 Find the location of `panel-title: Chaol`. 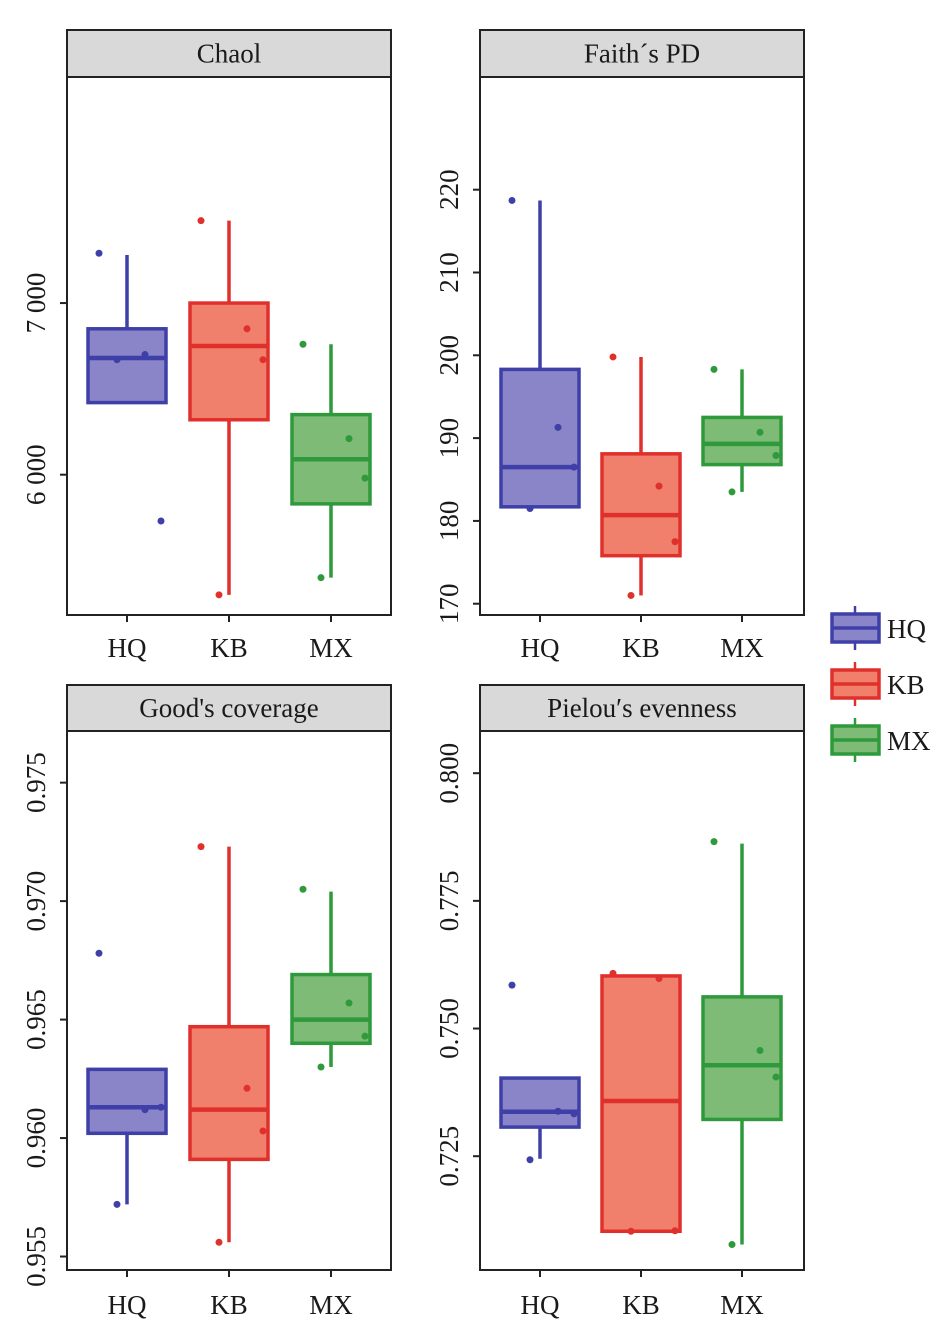

panel-title: Chaol is located at coordinates (229, 54).